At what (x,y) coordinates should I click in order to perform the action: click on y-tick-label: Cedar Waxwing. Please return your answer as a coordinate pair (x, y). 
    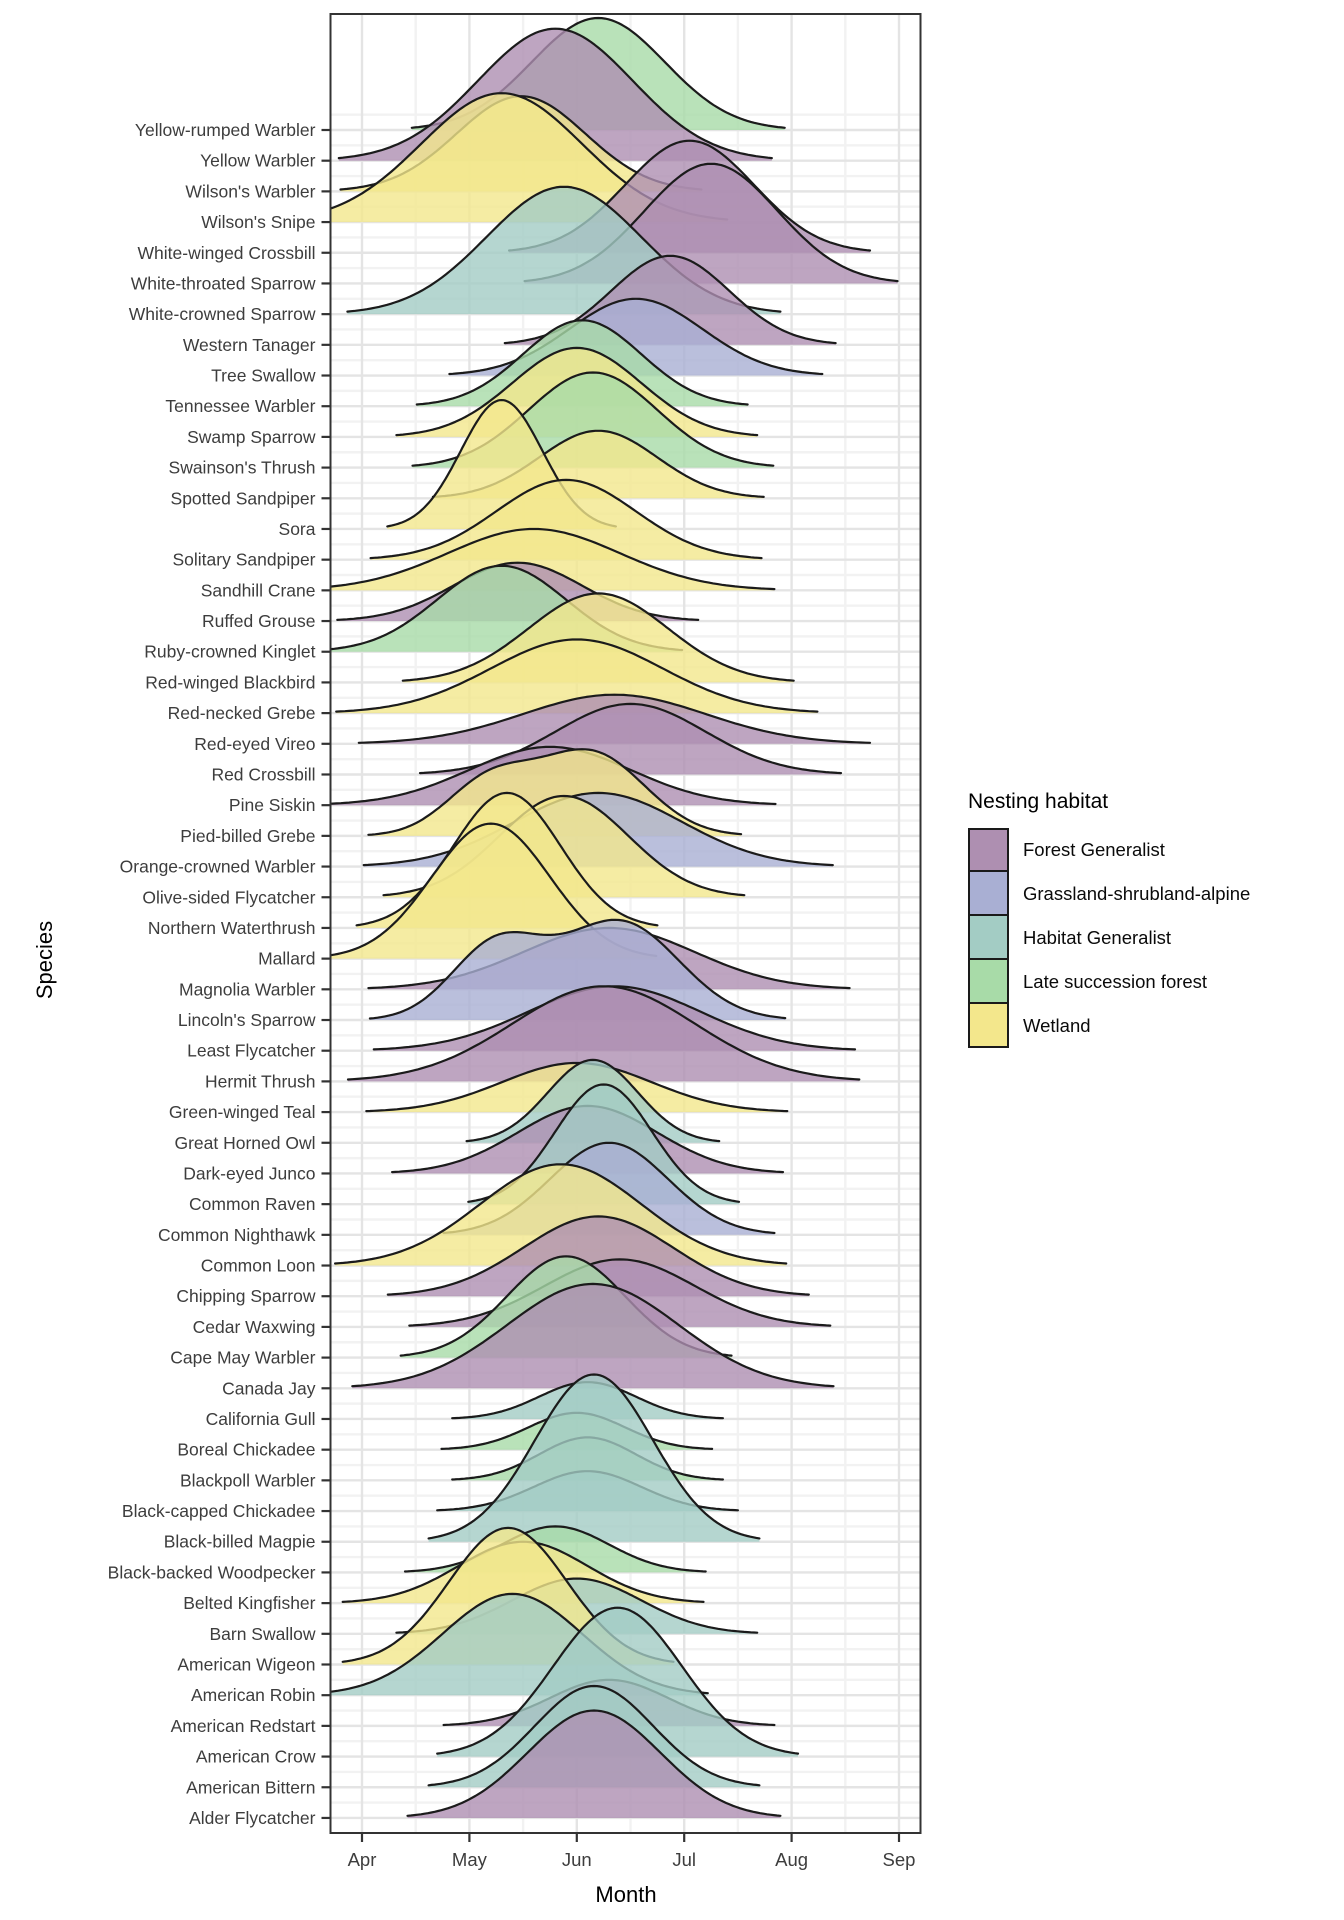
    Looking at the image, I should click on (254, 1327).